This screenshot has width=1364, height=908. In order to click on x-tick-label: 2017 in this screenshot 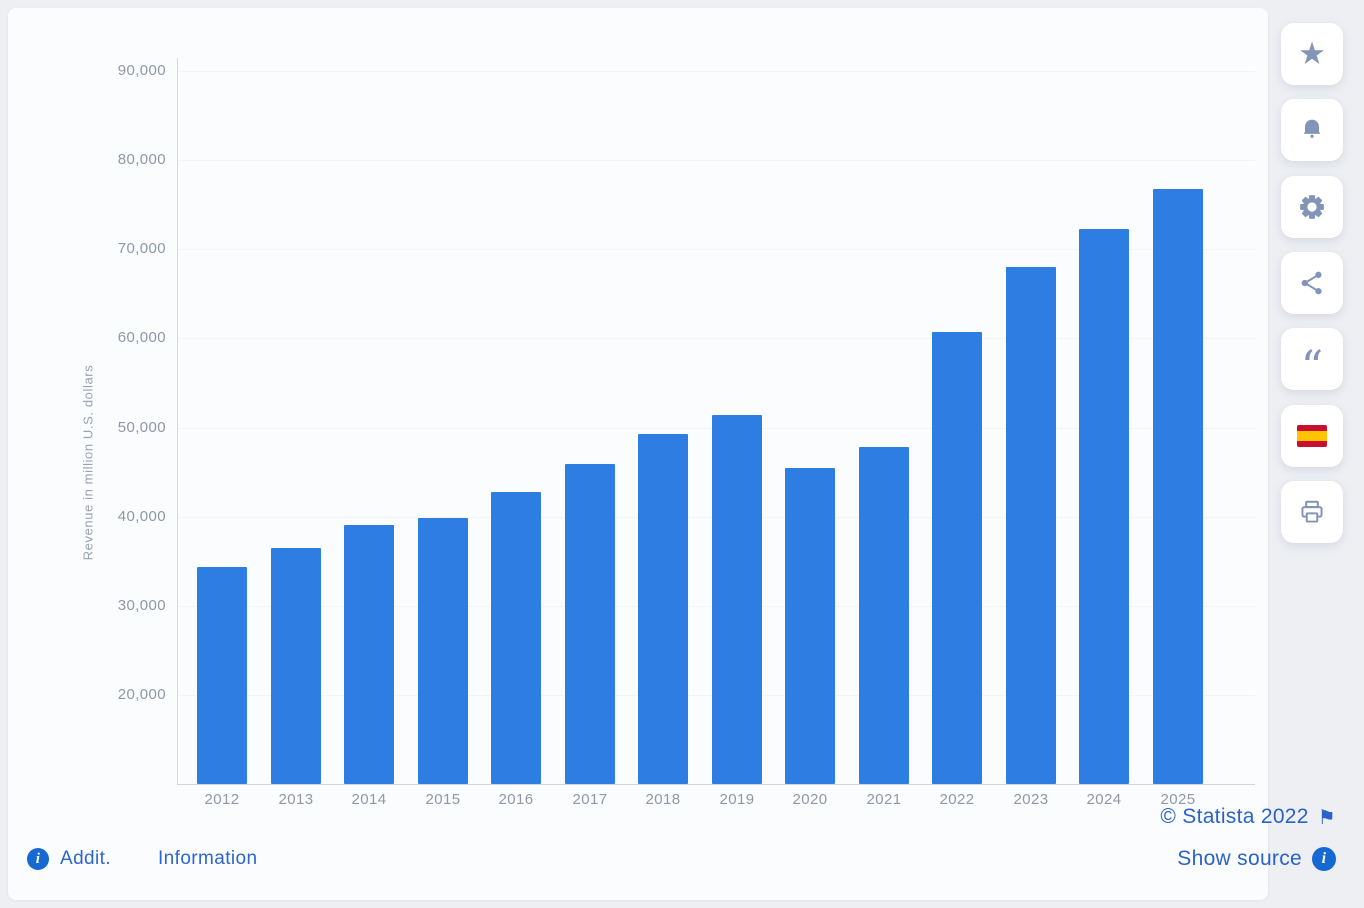, I will do `click(590, 799)`.